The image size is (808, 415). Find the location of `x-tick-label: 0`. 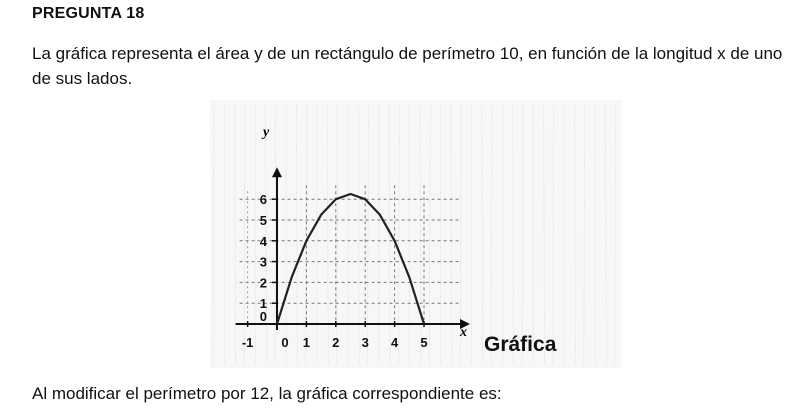

x-tick-label: 0 is located at coordinates (284, 342).